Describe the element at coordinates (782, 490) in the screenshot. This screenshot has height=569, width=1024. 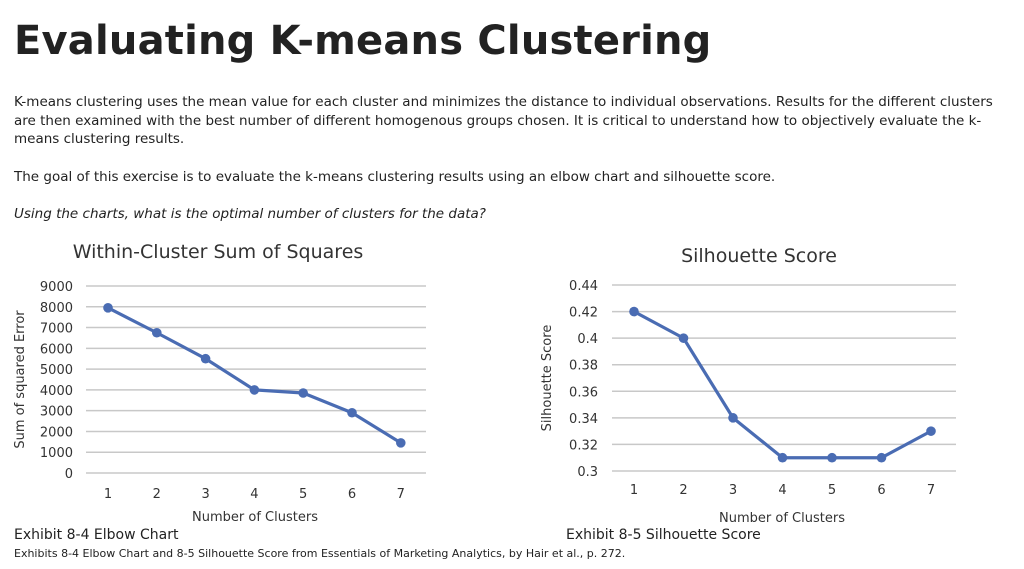
I see `silhouette-x-tick-label: 4` at that location.